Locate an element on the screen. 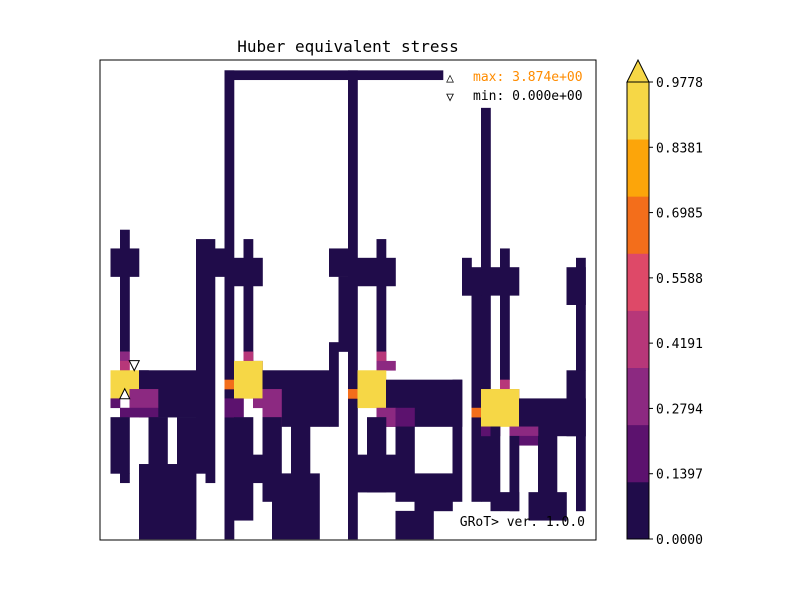  min-marker-icon: ▽ is located at coordinates (450, 97).